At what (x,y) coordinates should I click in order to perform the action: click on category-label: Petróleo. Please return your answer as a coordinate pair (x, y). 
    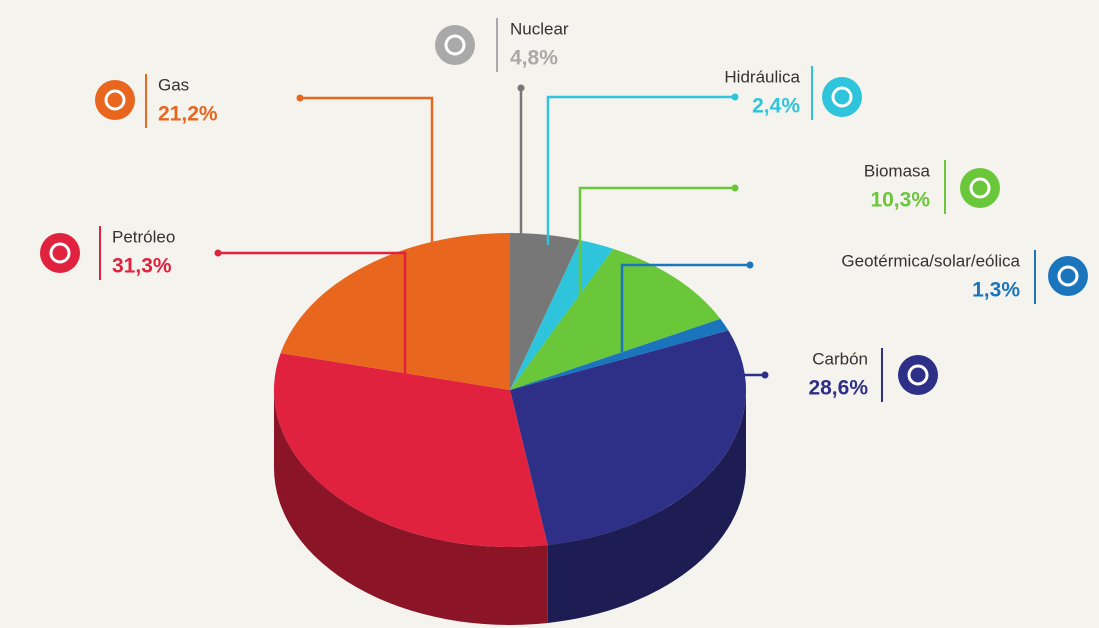
    Looking at the image, I should click on (143, 236).